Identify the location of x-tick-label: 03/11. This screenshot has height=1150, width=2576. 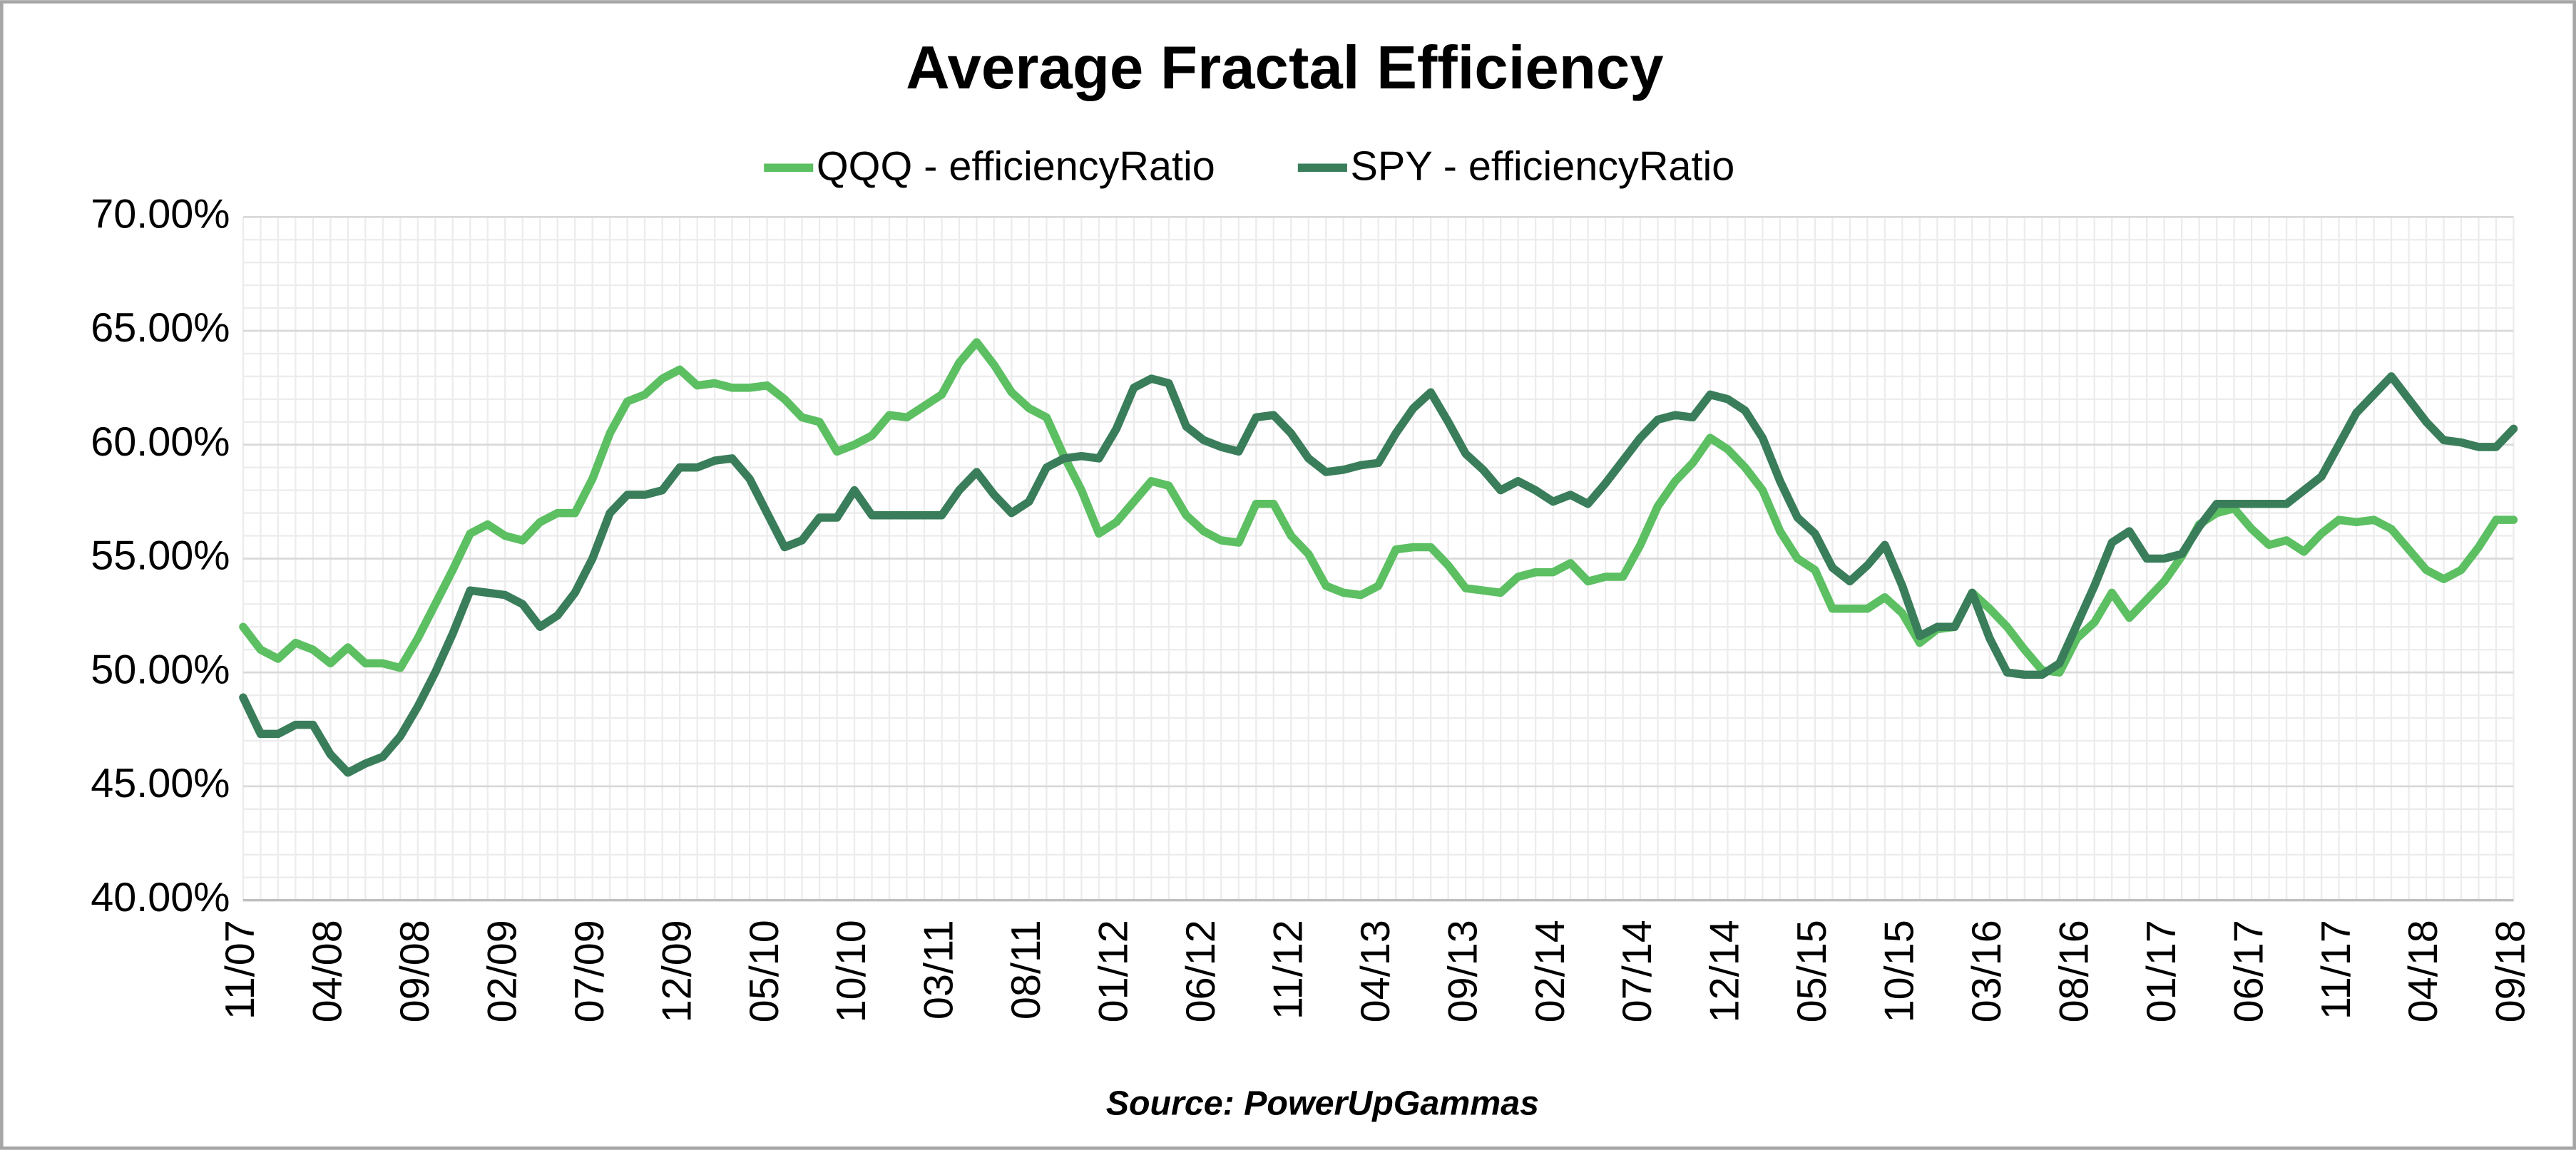
(939, 970).